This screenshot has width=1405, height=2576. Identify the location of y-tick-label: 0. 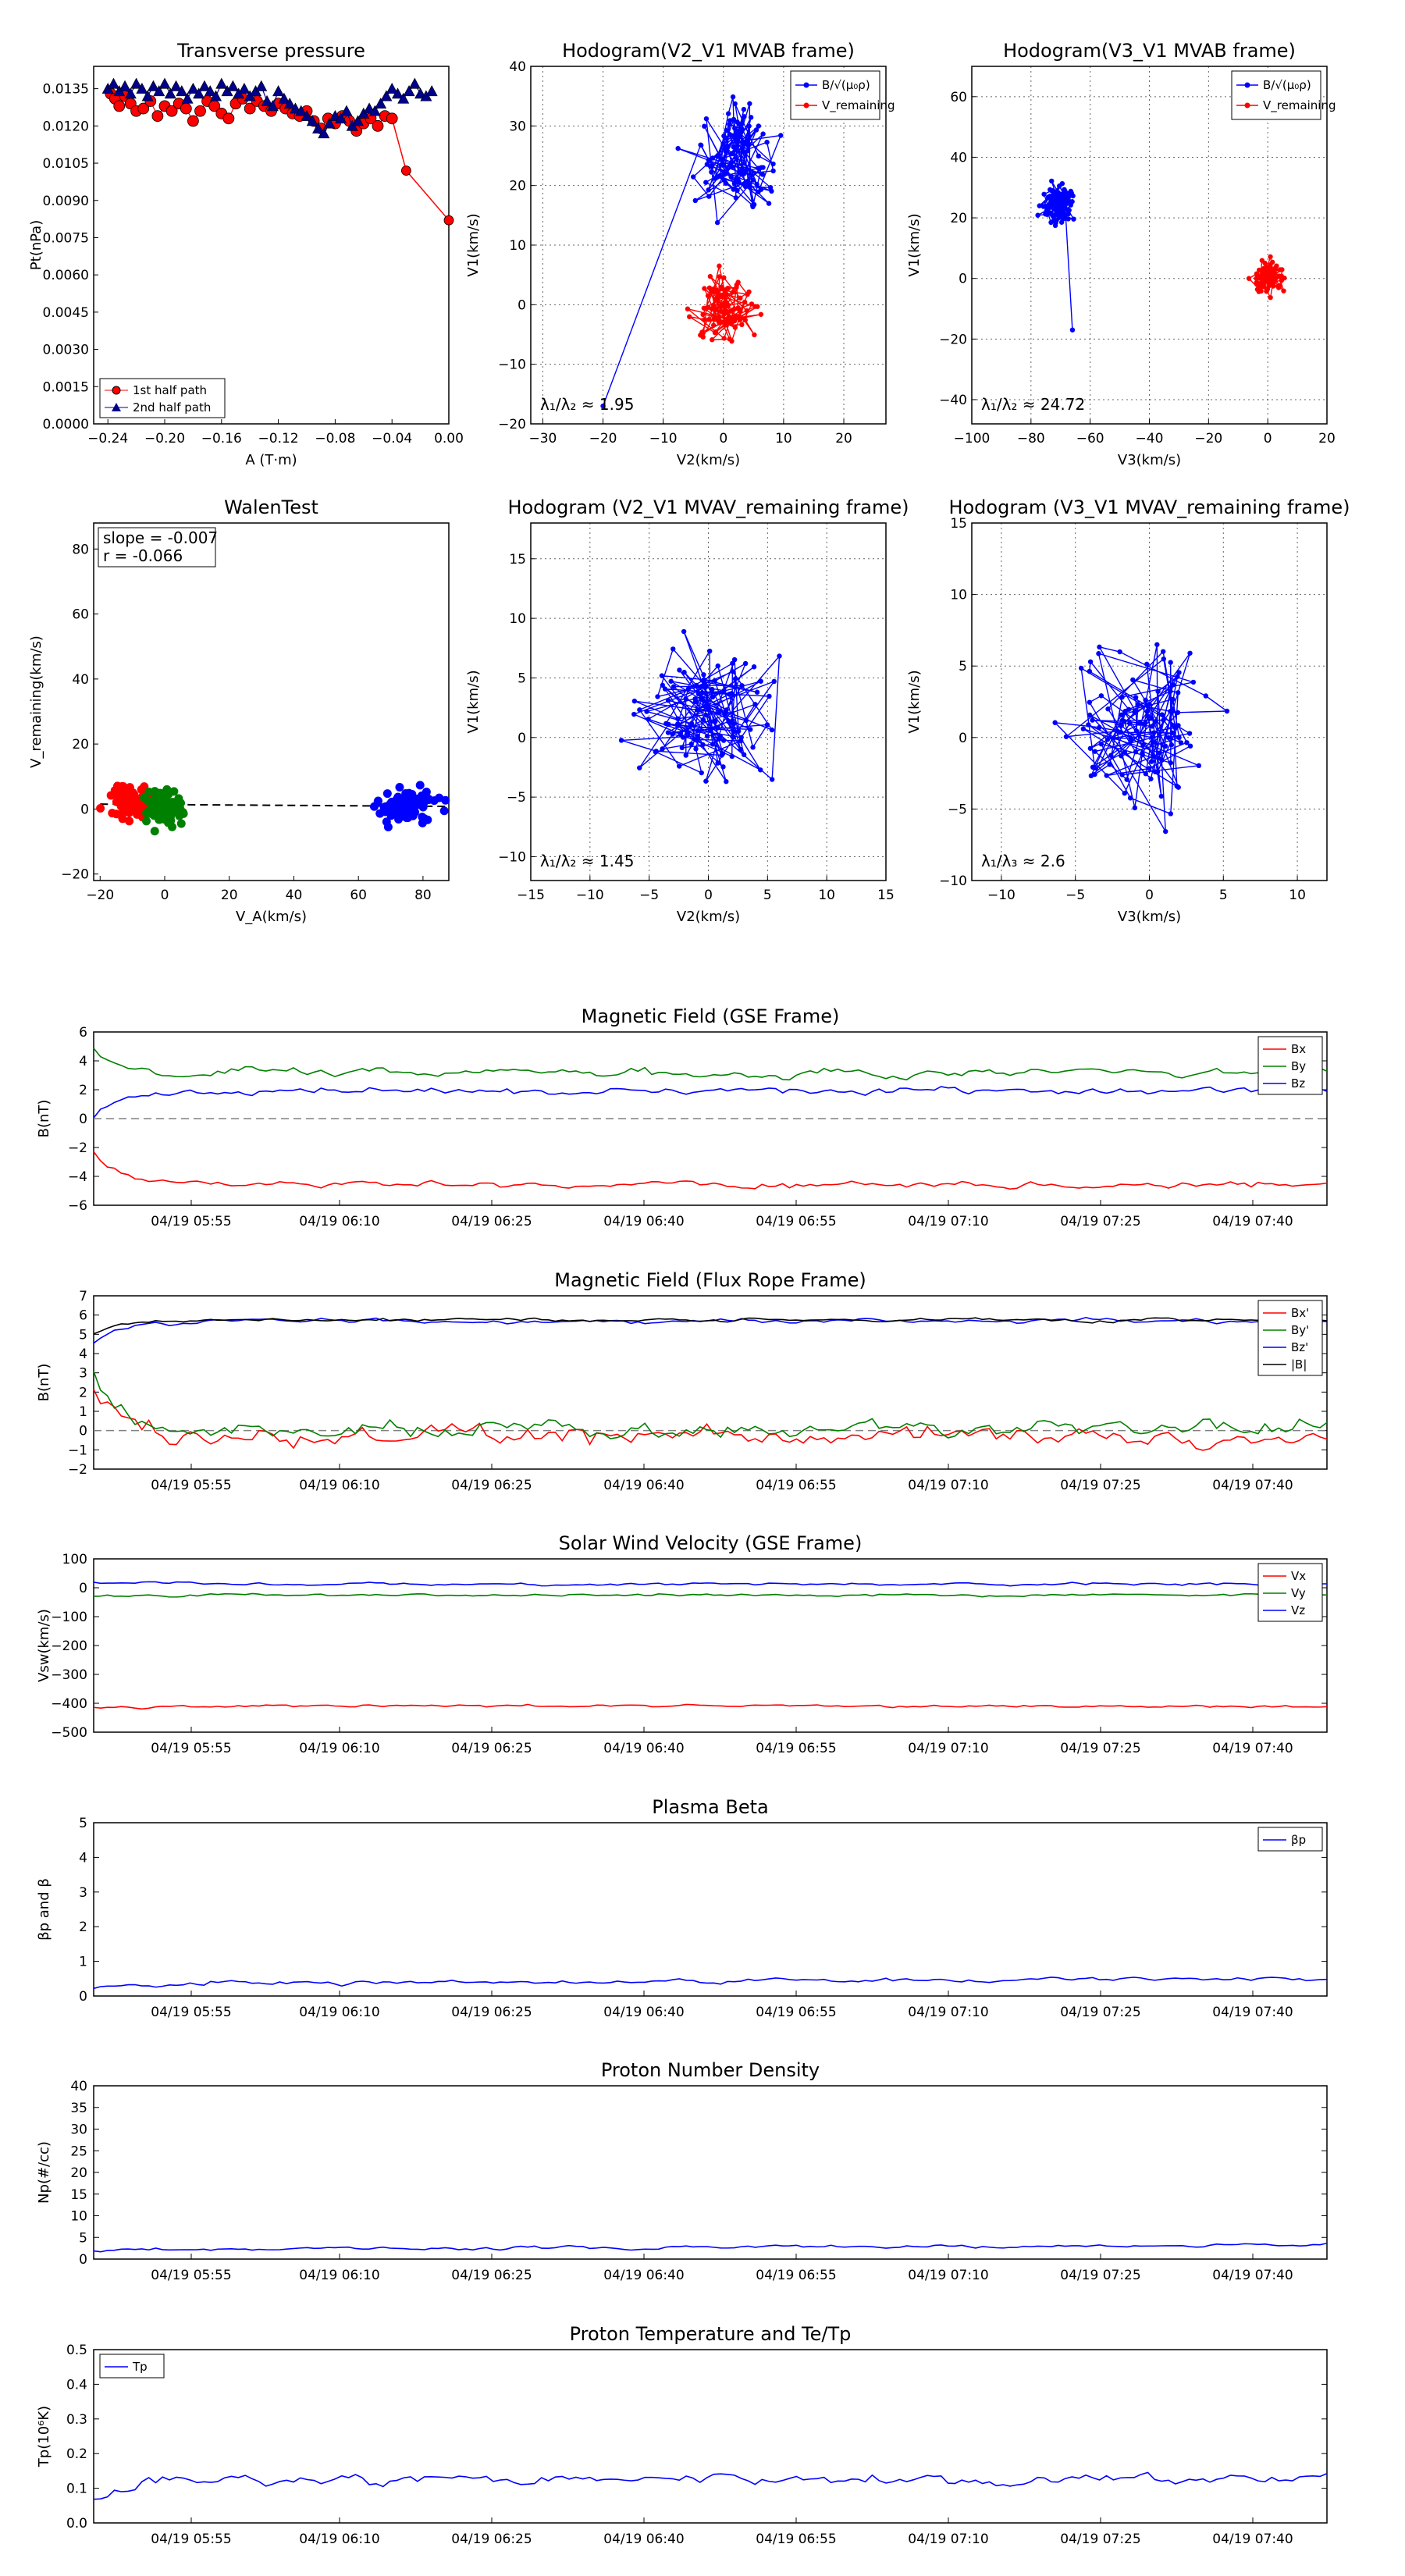
(83, 1997).